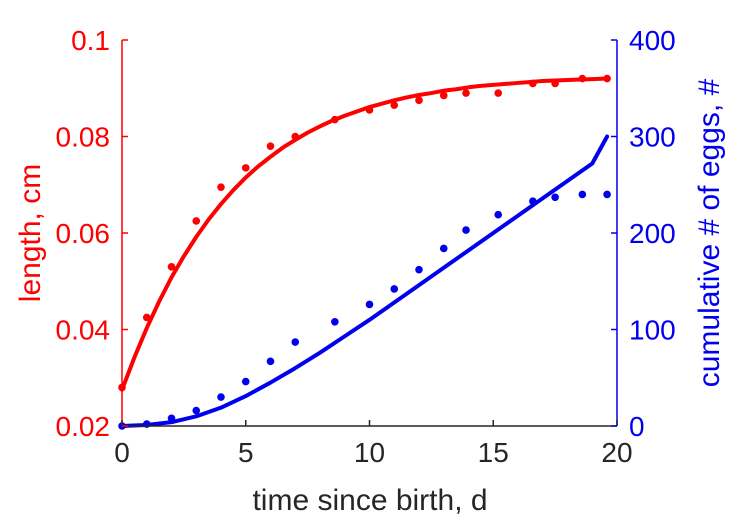 The width and height of the screenshot is (729, 521). Describe the element at coordinates (369, 452) in the screenshot. I see `x-tick-label: 10` at that location.